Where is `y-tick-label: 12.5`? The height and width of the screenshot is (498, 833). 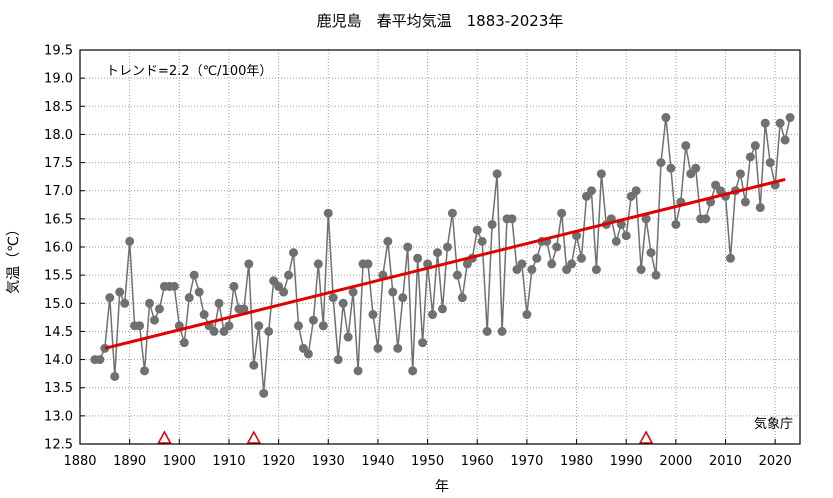 y-tick-label: 12.5 is located at coordinates (58, 445).